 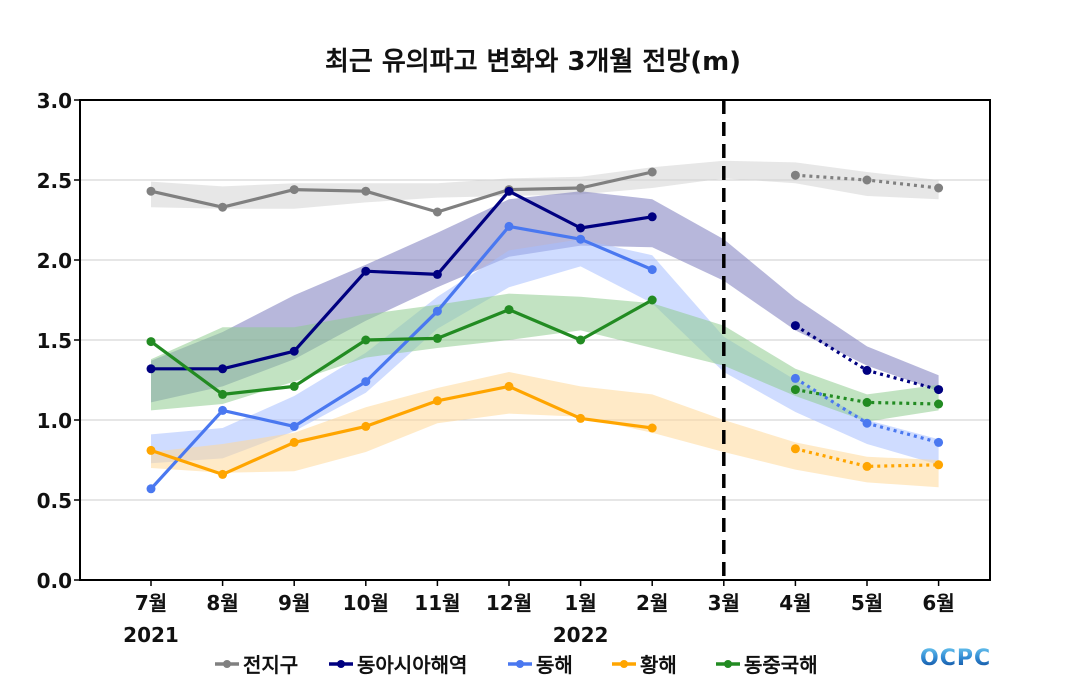 I want to click on x-tick-label: 12월, so click(x=509, y=603).